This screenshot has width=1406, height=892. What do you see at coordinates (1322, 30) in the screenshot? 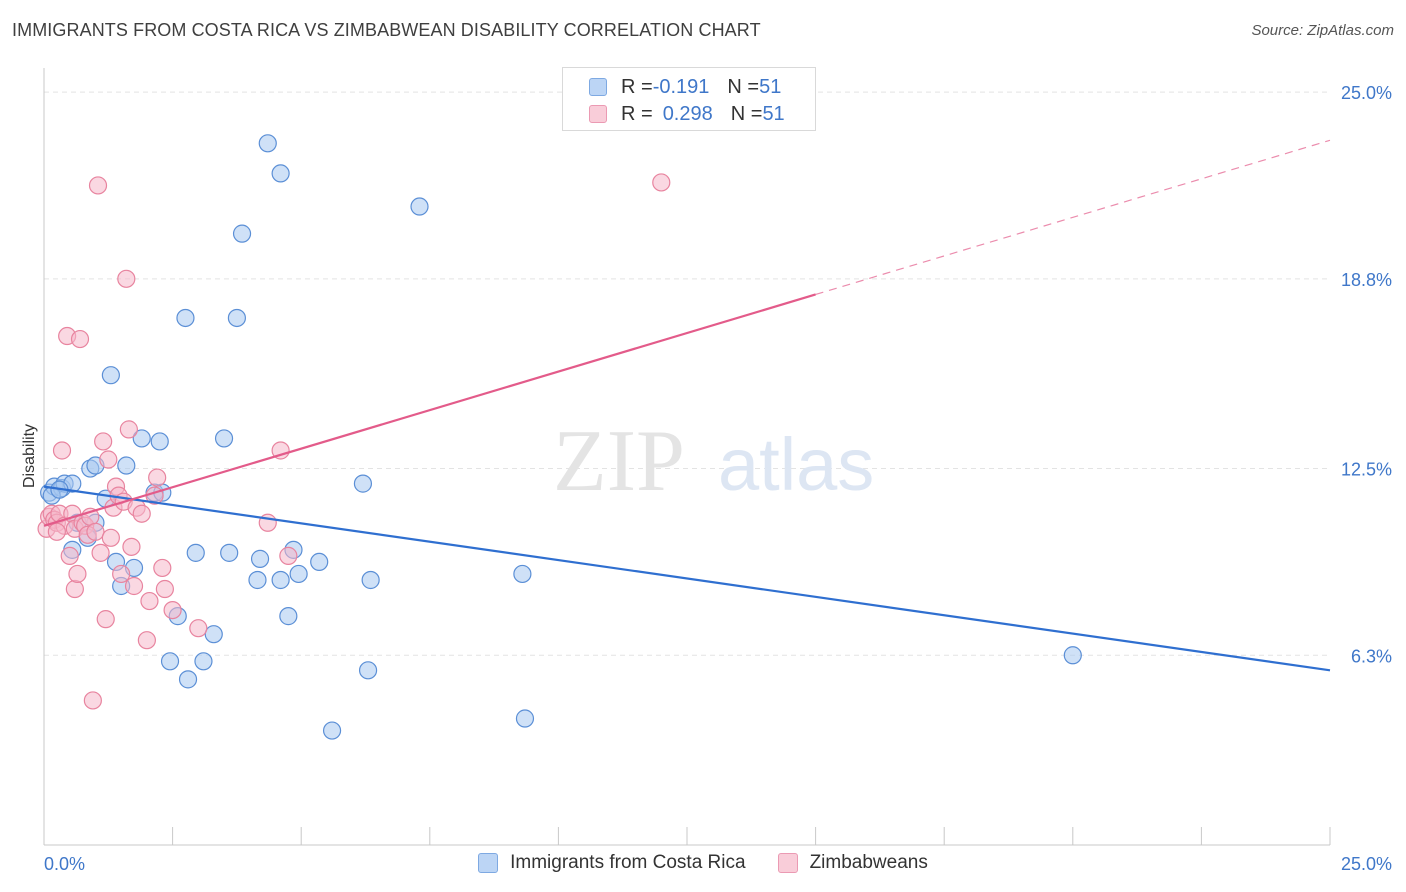
I see `source-label: Source: ZipAtlas.com` at bounding box center [1322, 30].